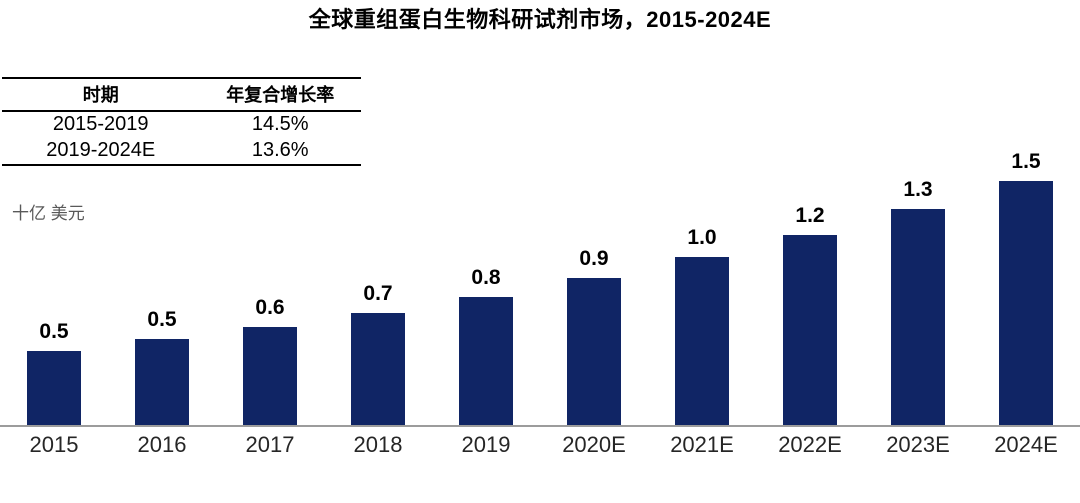  I want to click on x-axis-tick-label: 2022E, so click(810, 444).